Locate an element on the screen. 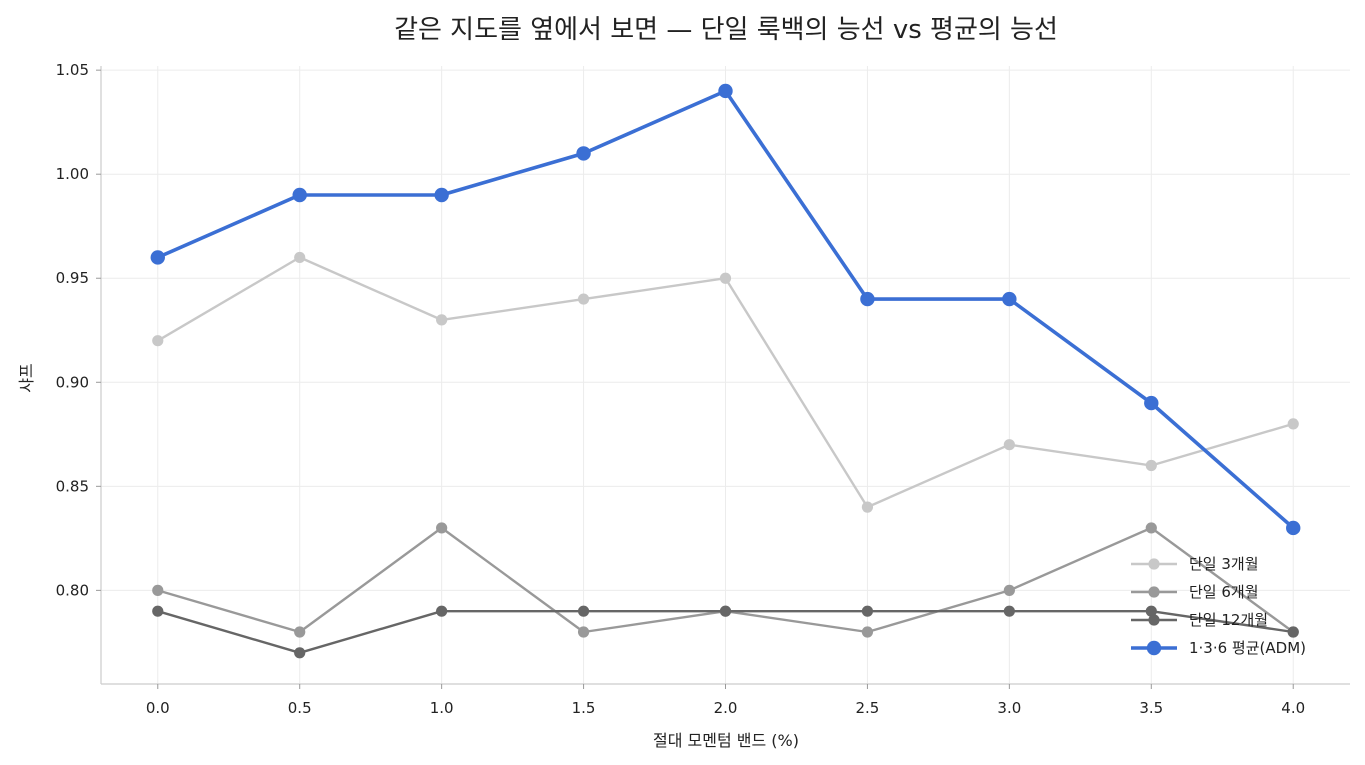 Image resolution: width=1365 pixels, height=765 pixels. x-tick-label: 0.0 is located at coordinates (158, 708).